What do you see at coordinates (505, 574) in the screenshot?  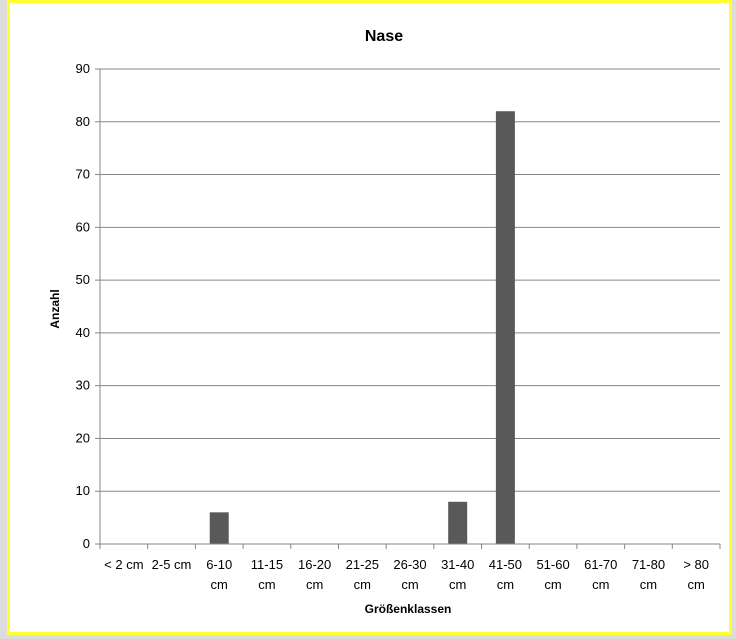 I see `x-tick-label: 41-50 cm` at bounding box center [505, 574].